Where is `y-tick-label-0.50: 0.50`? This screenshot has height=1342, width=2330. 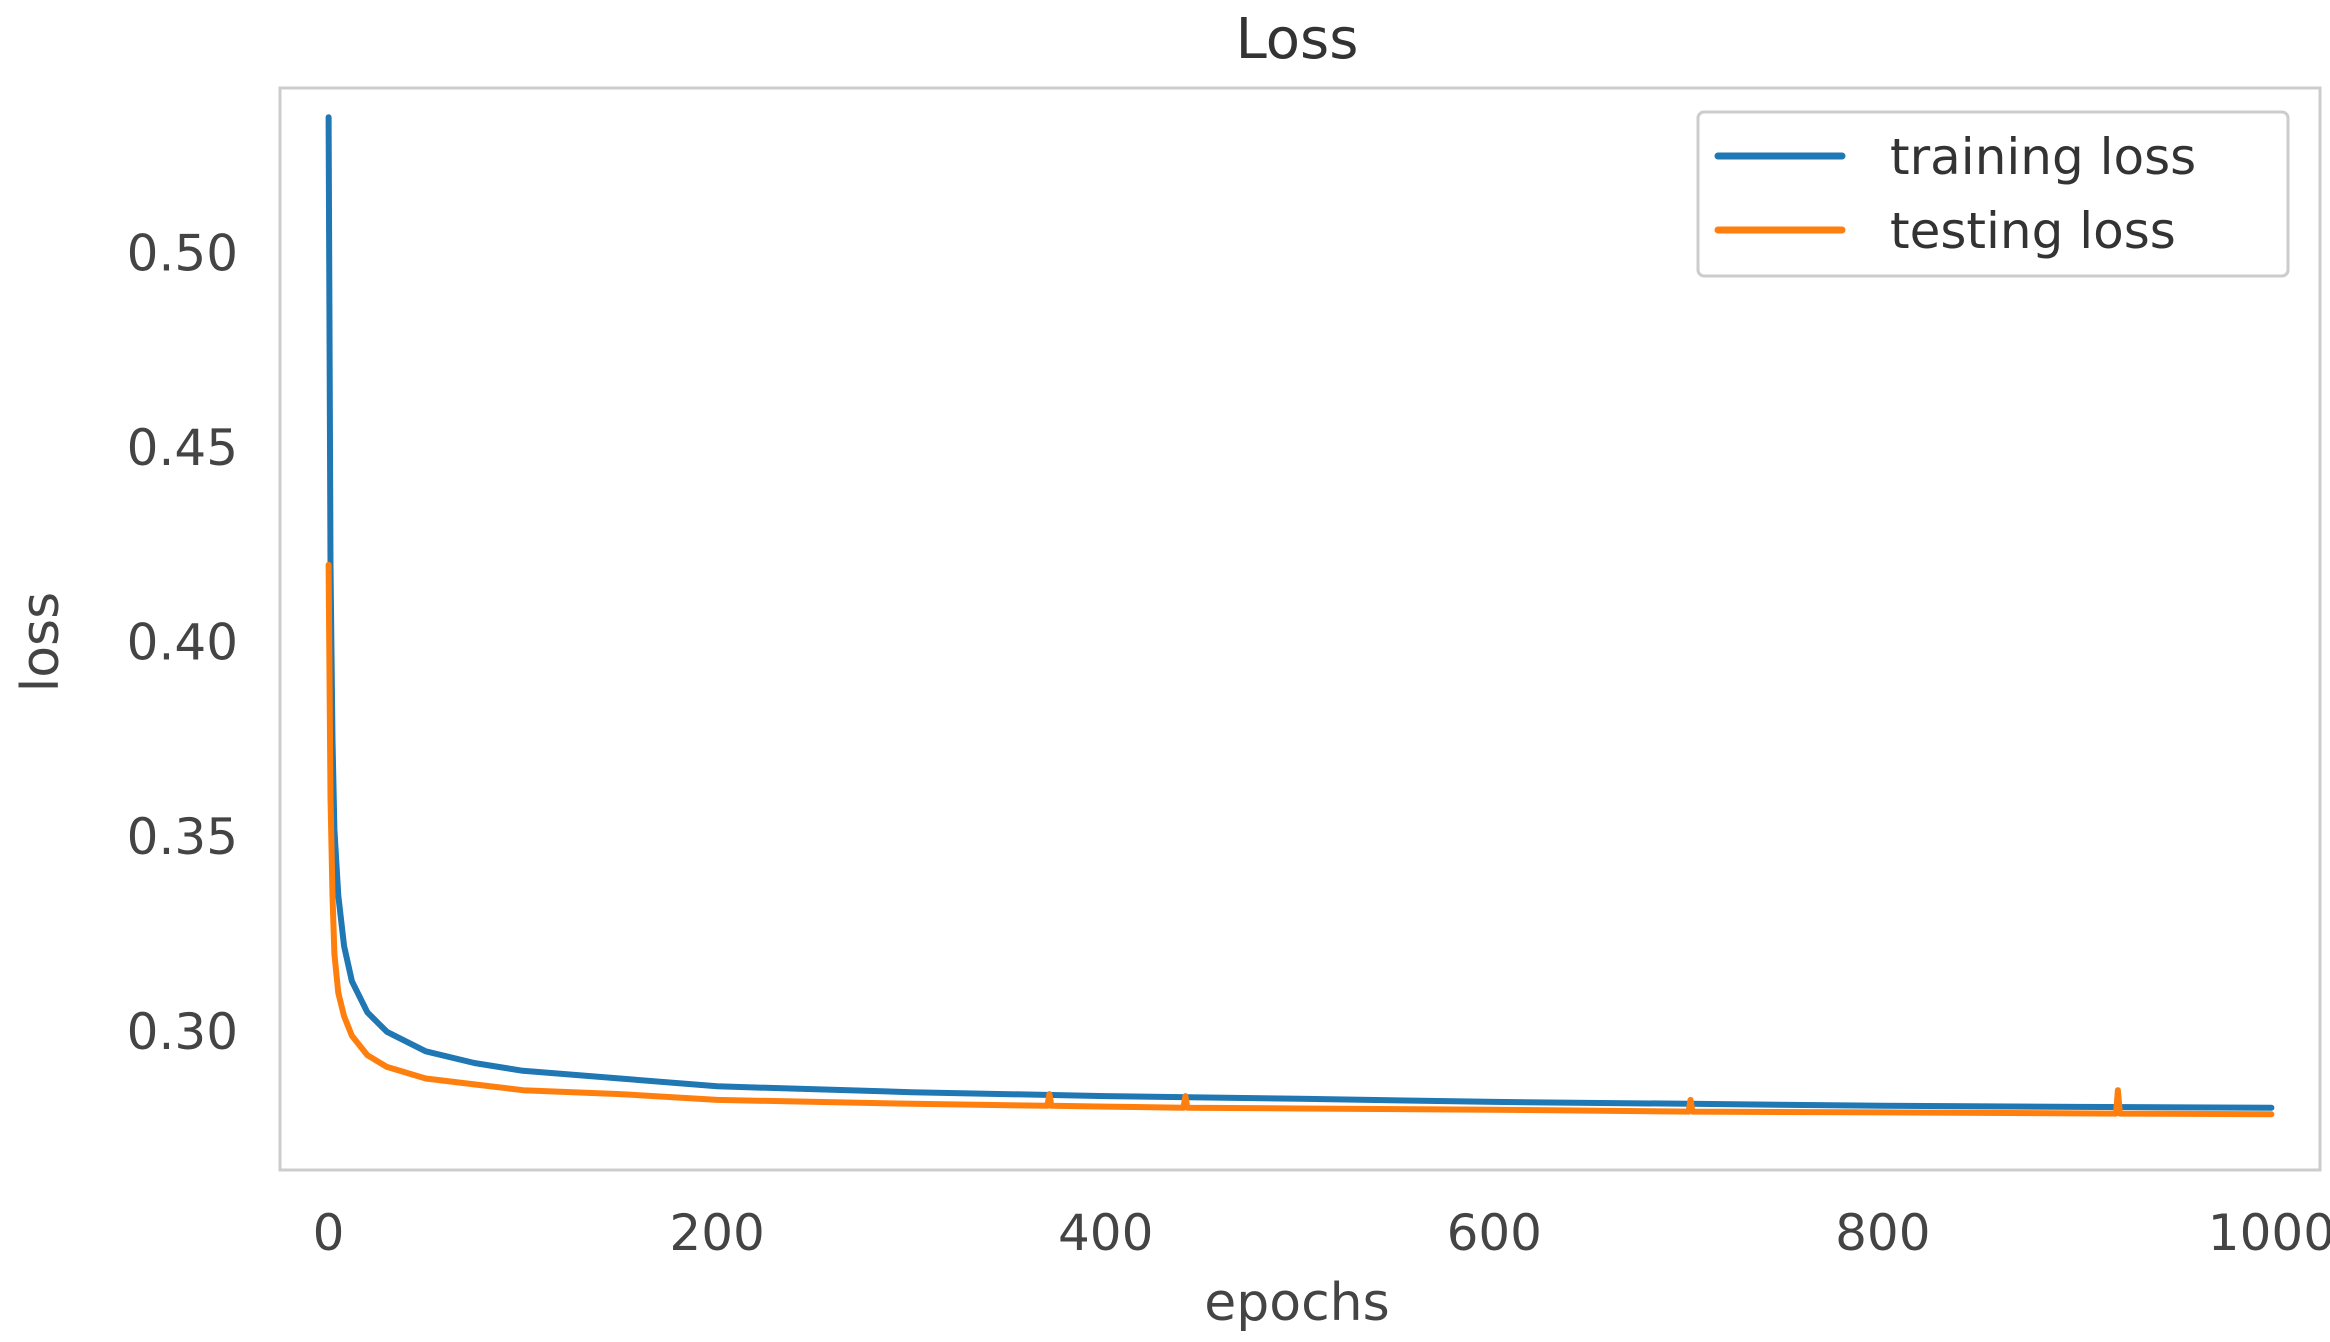 y-tick-label-0.50: 0.50 is located at coordinates (182, 253).